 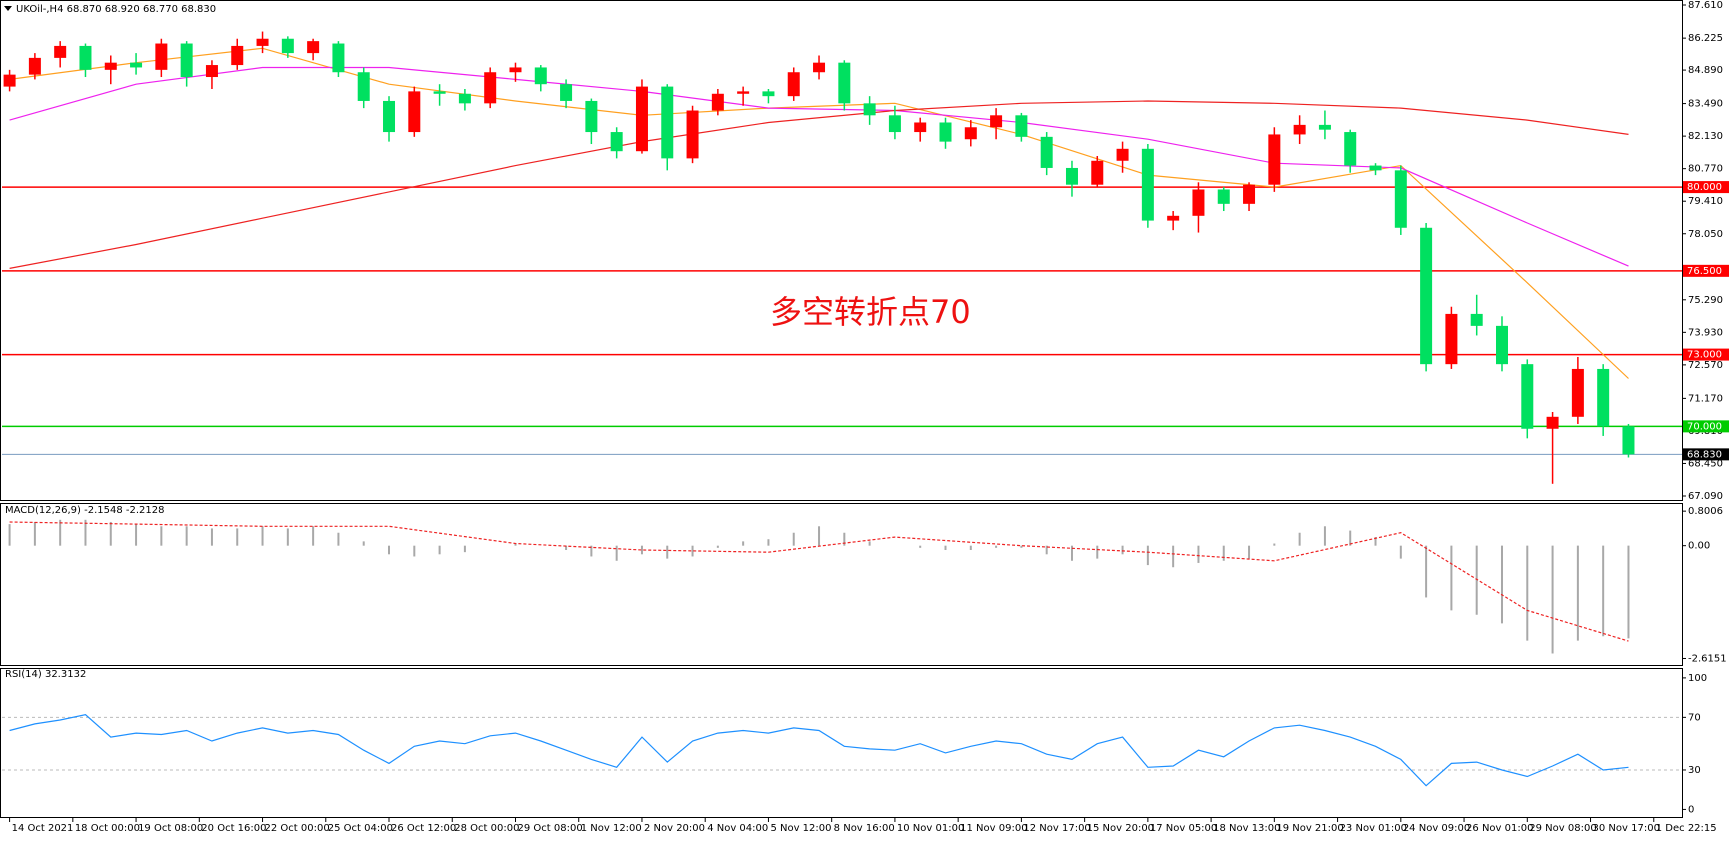 What do you see at coordinates (1705, 5) in the screenshot?
I see `y-tick-label: 87.610` at bounding box center [1705, 5].